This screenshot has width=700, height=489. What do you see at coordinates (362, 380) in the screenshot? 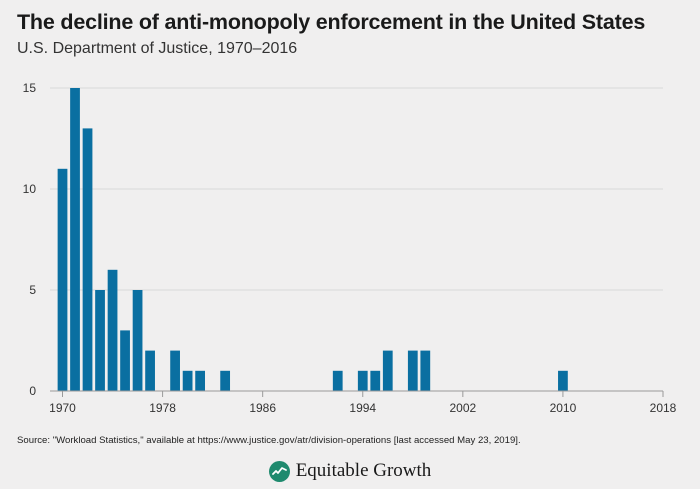
I see `bar-1994` at bounding box center [362, 380].